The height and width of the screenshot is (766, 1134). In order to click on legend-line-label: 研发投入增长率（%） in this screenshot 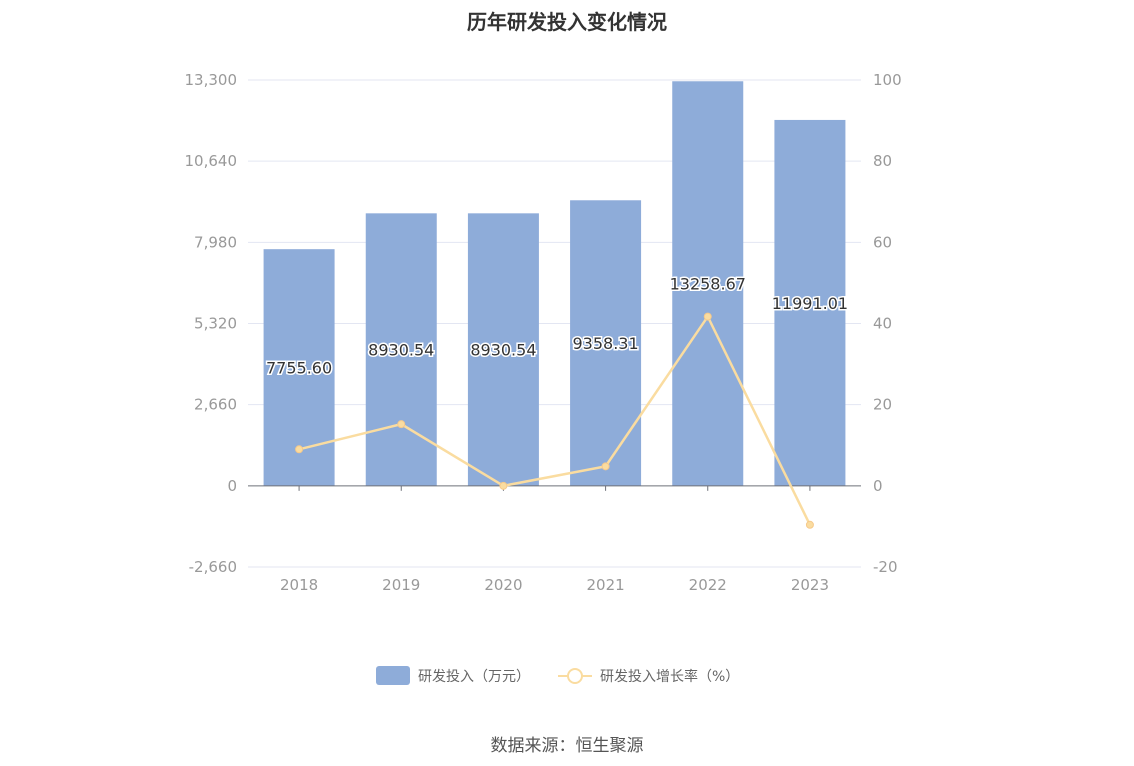, I will do `click(669, 676)`.